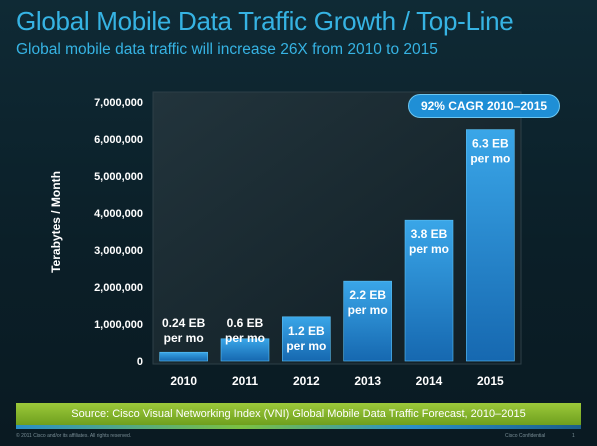  Describe the element at coordinates (245, 323) in the screenshot. I see `data-label: 0.6 EB` at that location.